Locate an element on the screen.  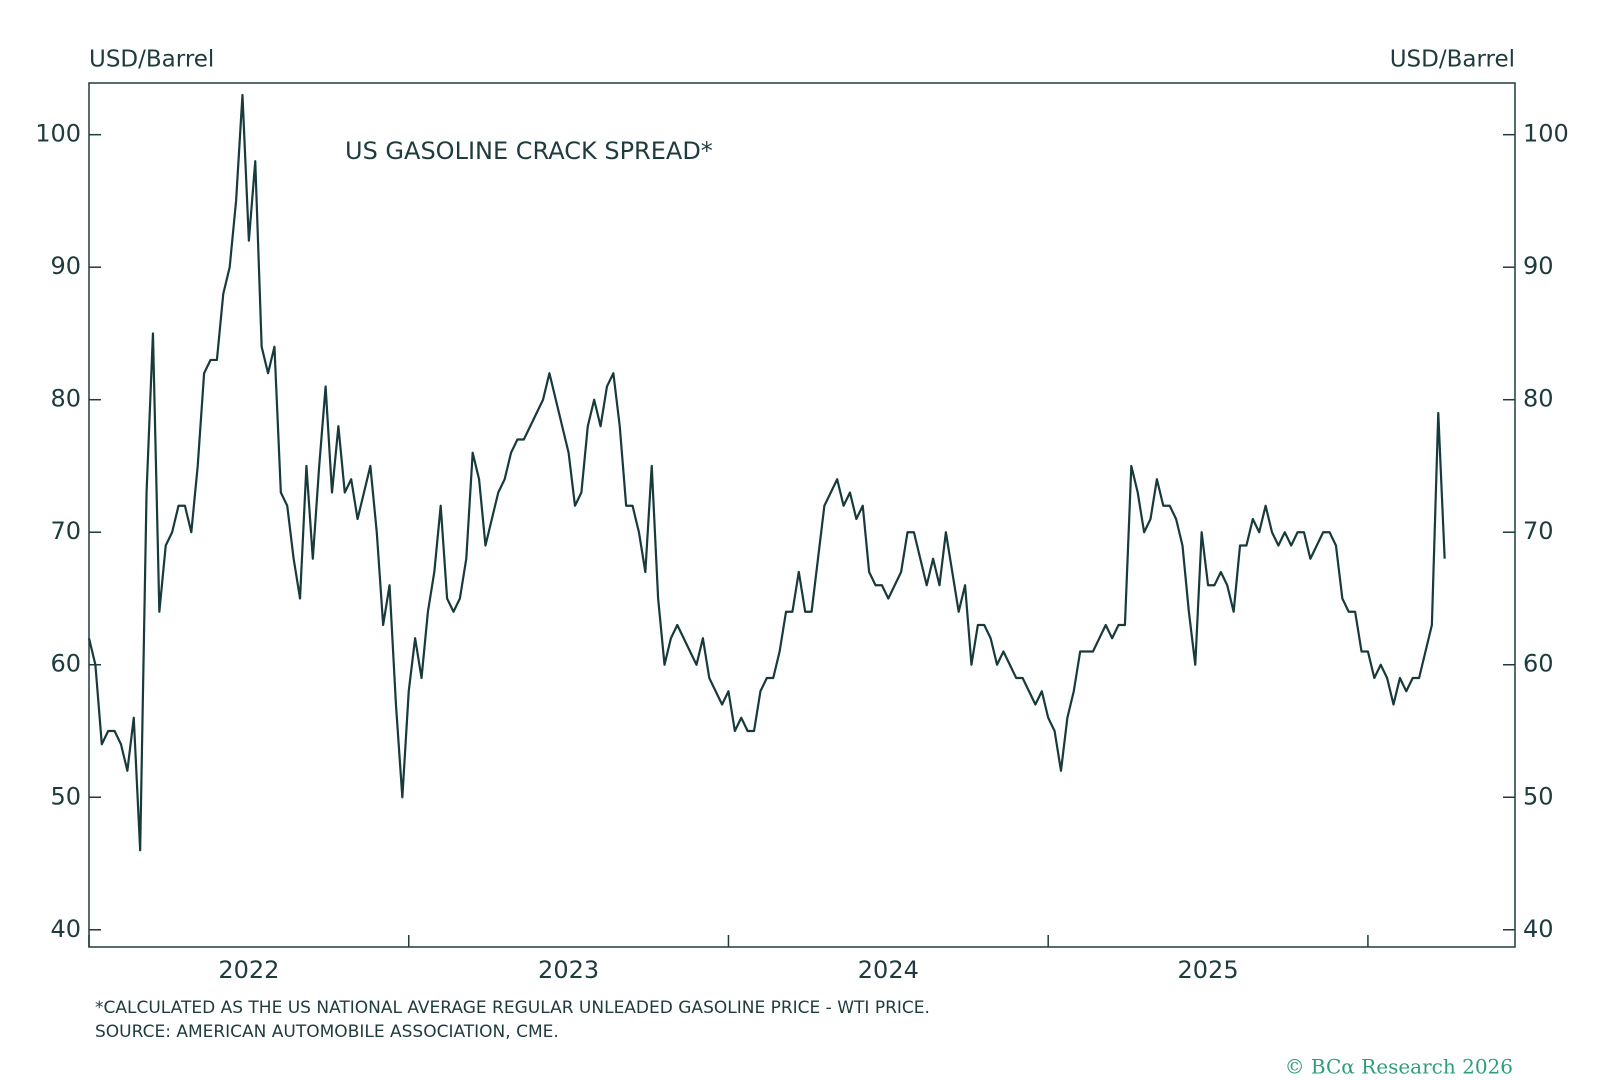
credit: © BCα Research 2026 is located at coordinates (1399, 1067).